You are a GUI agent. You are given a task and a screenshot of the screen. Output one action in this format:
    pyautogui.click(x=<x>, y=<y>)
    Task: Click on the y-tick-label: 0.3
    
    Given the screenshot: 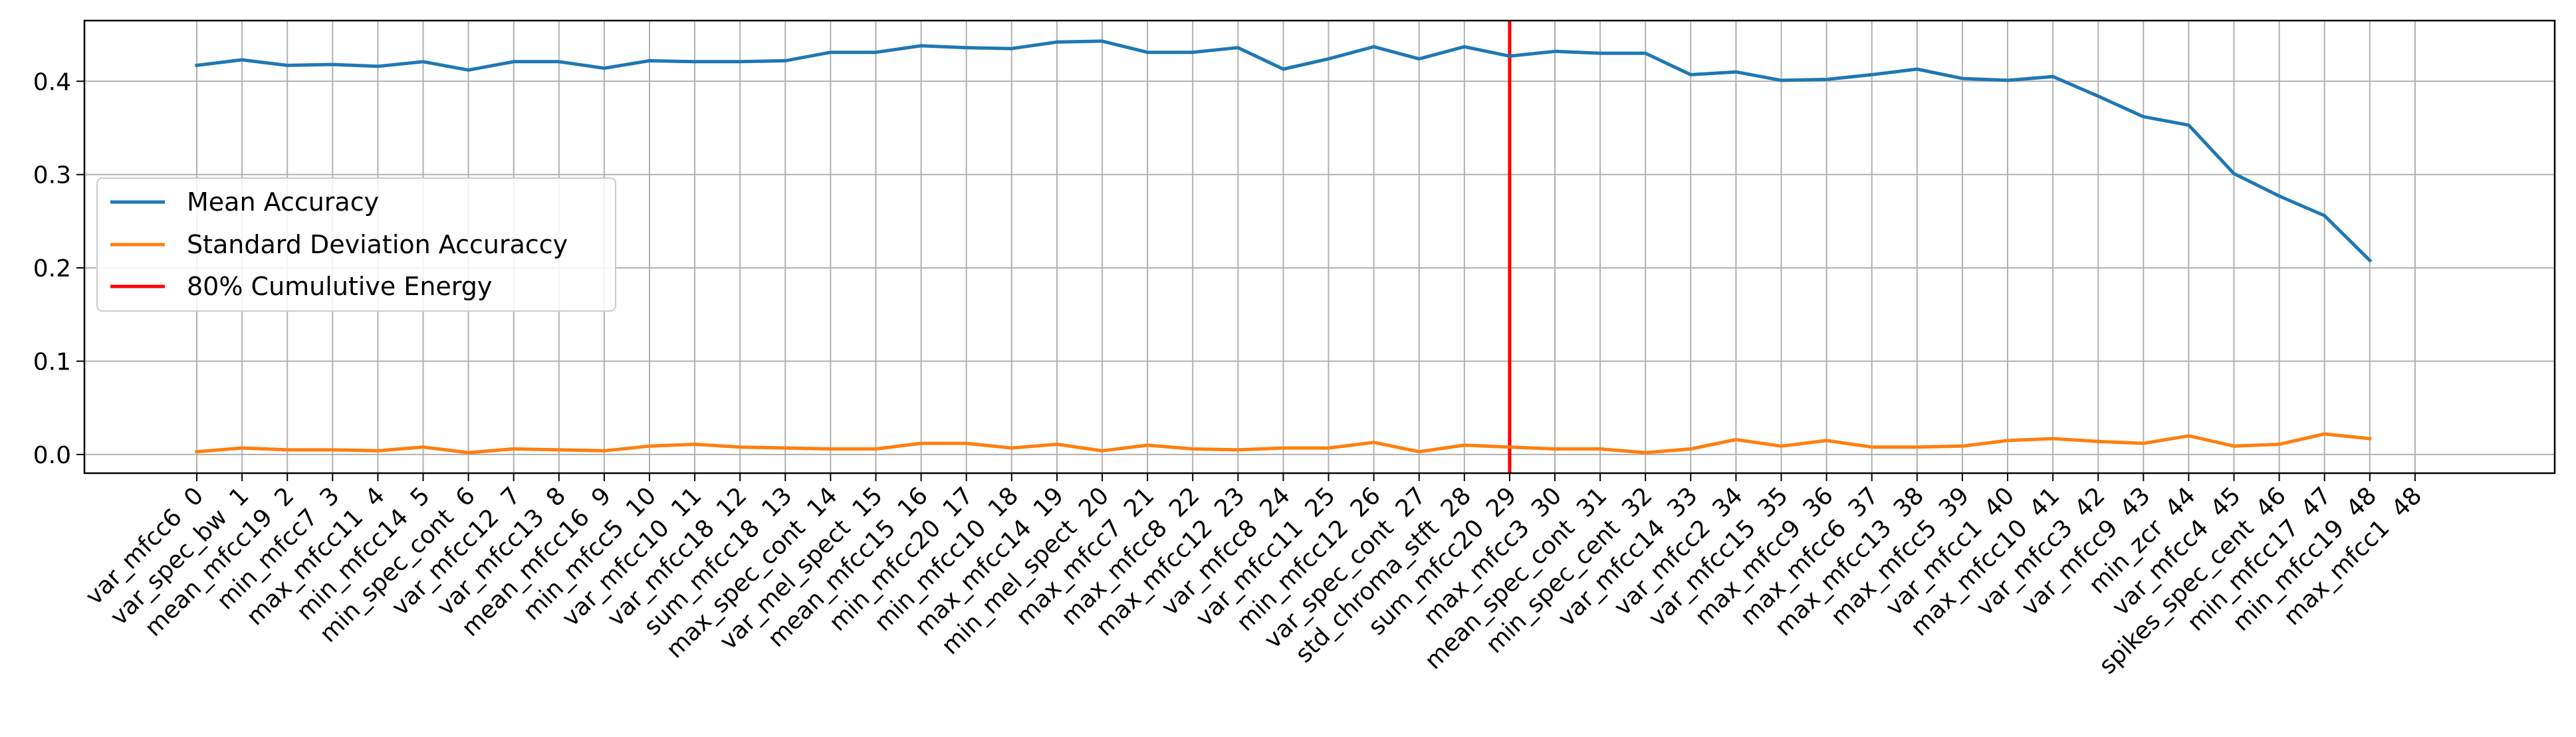 What is the action you would take?
    pyautogui.click(x=52, y=175)
    